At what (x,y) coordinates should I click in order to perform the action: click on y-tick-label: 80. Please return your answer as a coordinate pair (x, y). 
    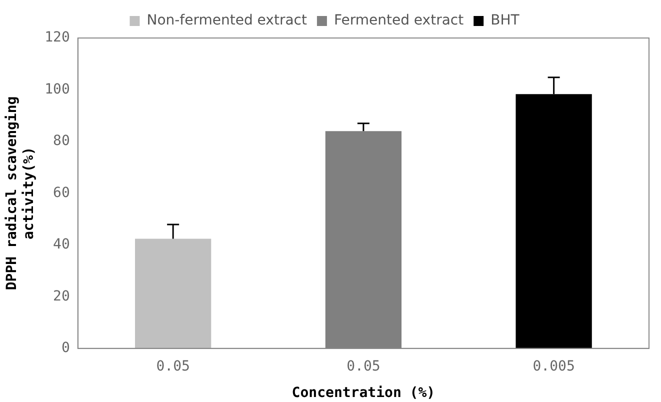
    Looking at the image, I should click on (61, 141).